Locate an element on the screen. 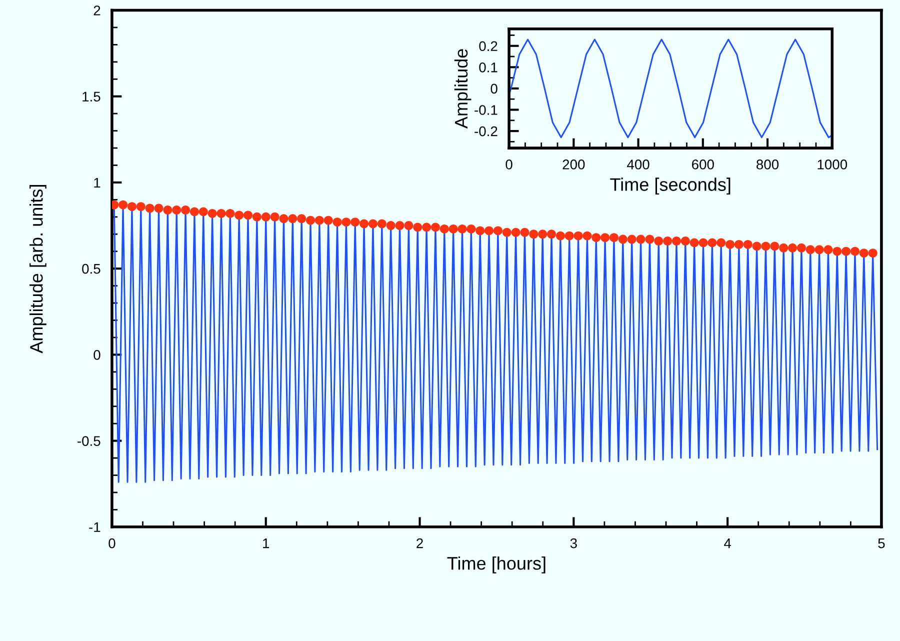 This screenshot has height=641, width=900. x-tick-label: 5 is located at coordinates (881, 543).